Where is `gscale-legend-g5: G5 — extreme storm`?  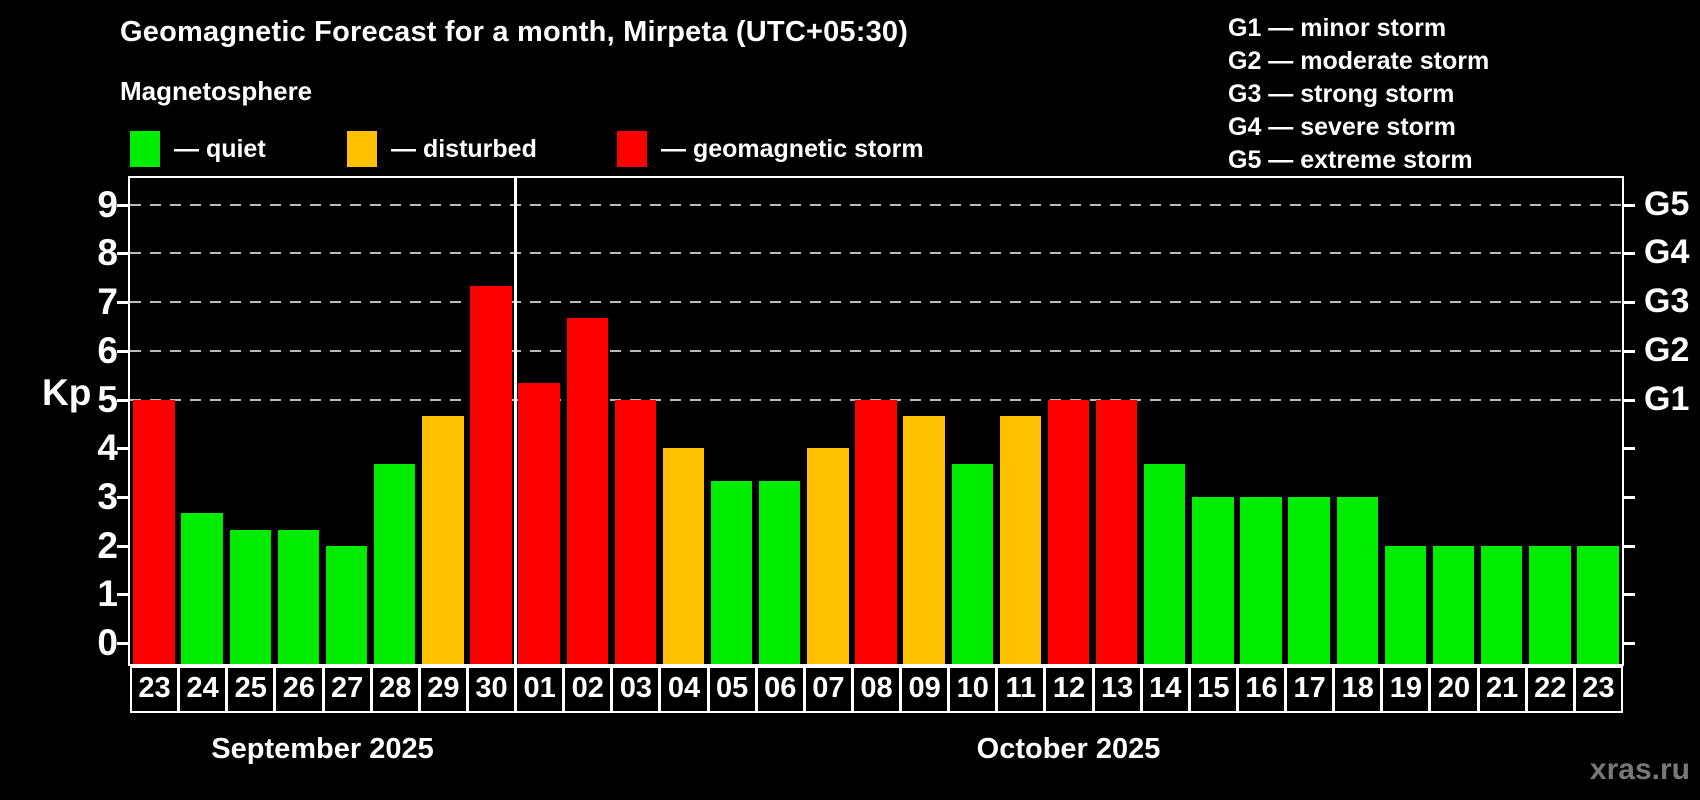 gscale-legend-g5: G5 — extreme storm is located at coordinates (1350, 160).